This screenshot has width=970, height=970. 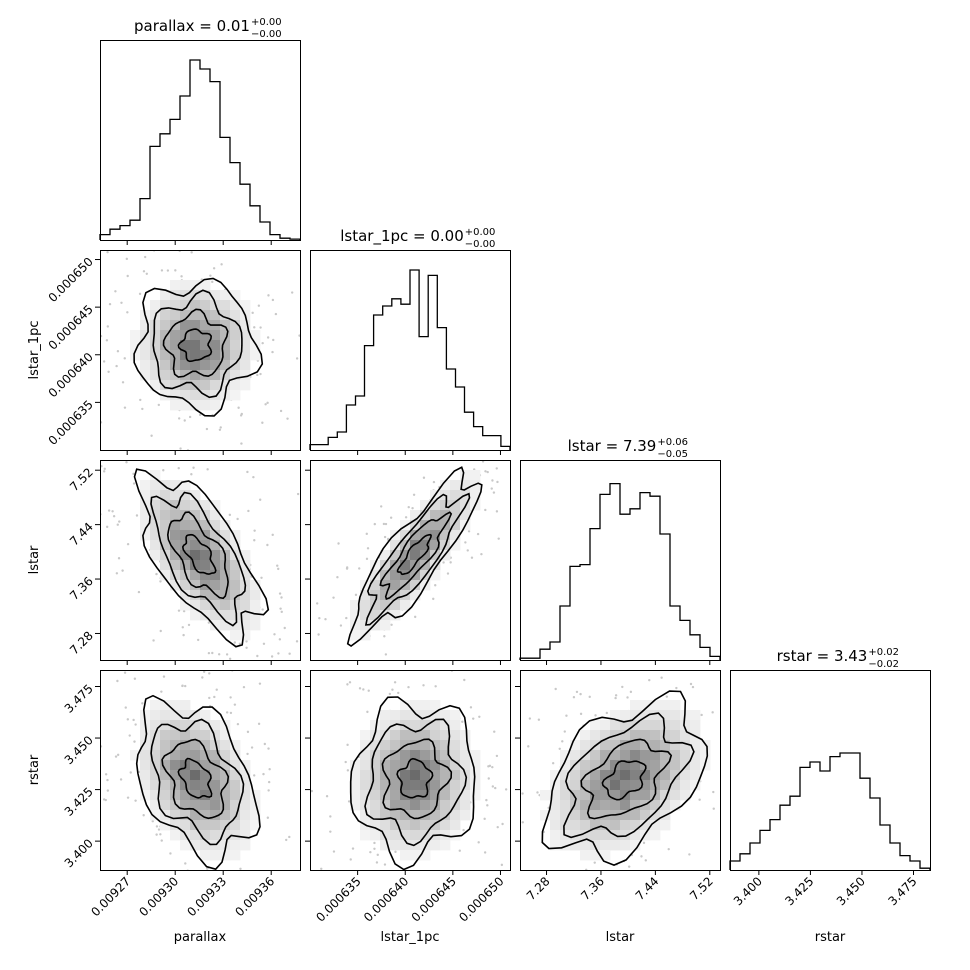 I want to click on x-tick-label-parallax: 0.00927, so click(x=110, y=896).